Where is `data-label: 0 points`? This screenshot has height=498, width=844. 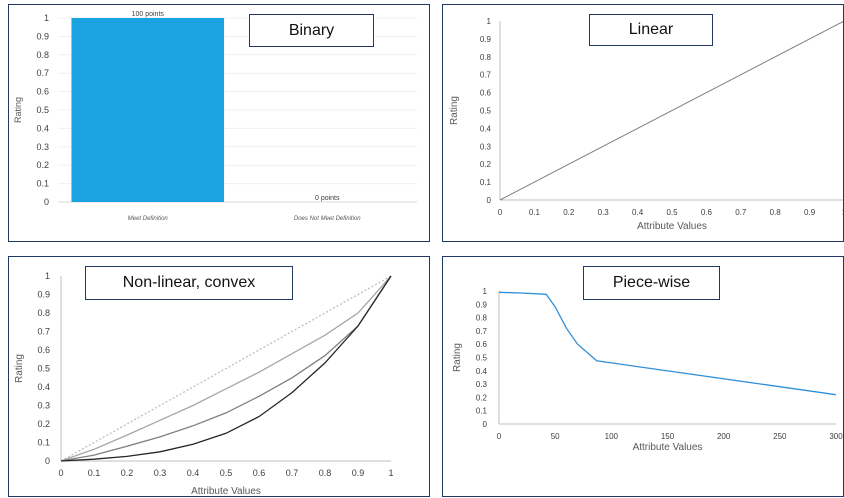 data-label: 0 points is located at coordinates (327, 198).